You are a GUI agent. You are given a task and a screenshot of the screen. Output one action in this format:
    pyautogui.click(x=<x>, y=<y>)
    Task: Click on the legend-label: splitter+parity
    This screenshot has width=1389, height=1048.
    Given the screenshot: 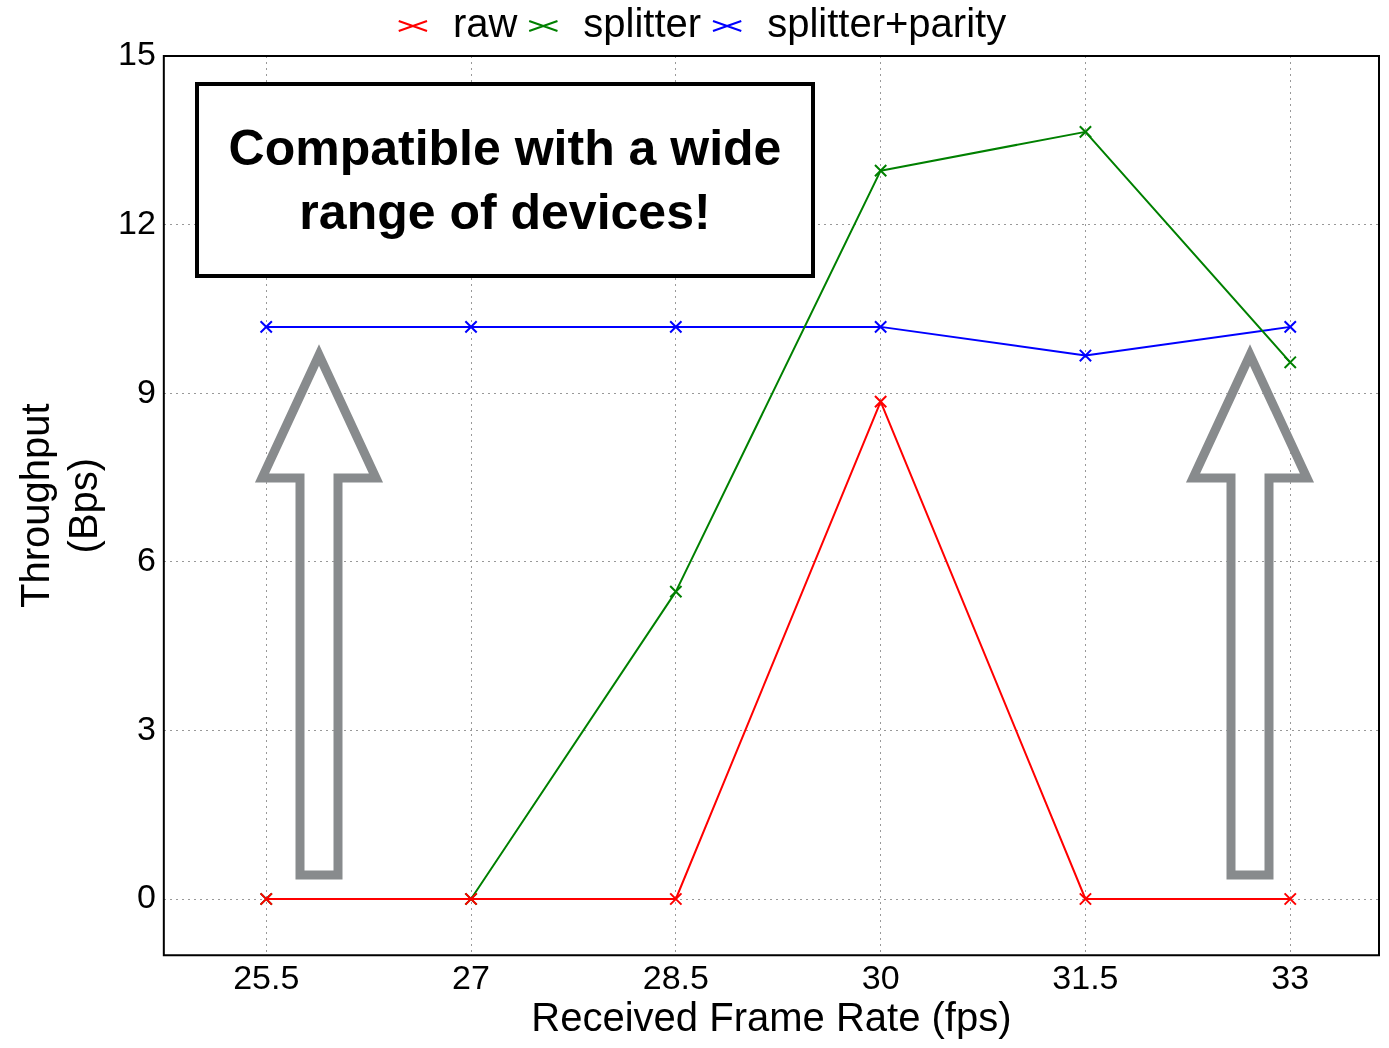 What is the action you would take?
    pyautogui.click(x=887, y=23)
    